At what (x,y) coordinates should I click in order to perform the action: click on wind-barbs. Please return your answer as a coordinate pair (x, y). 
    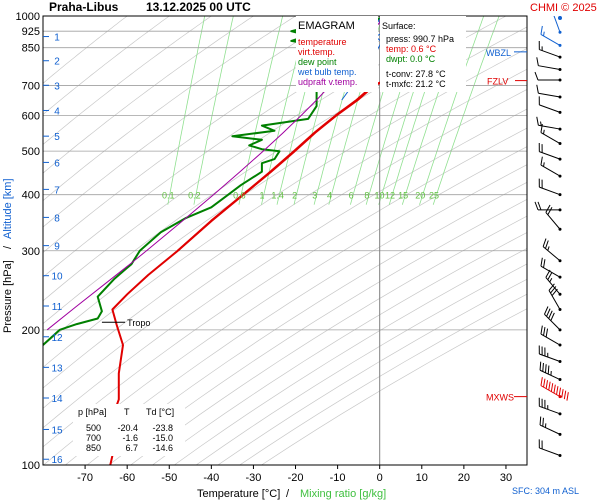
    Looking at the image, I should click on (551, 236).